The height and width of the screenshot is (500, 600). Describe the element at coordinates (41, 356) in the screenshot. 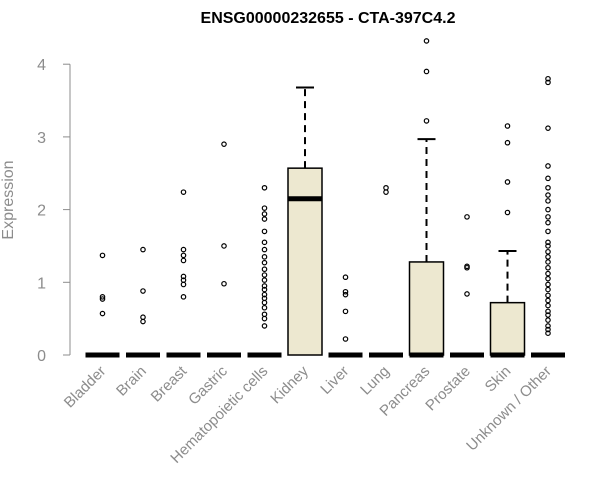

I see `y-tick-label: 0` at that location.